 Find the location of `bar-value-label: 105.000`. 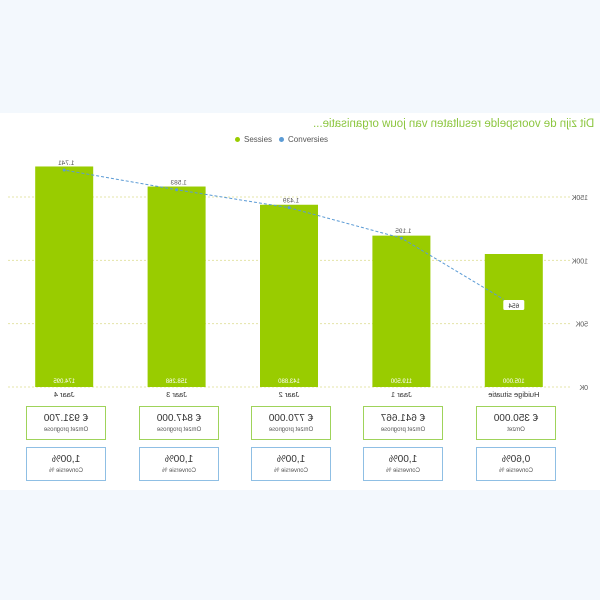

bar-value-label: 105.000 is located at coordinates (513, 382).